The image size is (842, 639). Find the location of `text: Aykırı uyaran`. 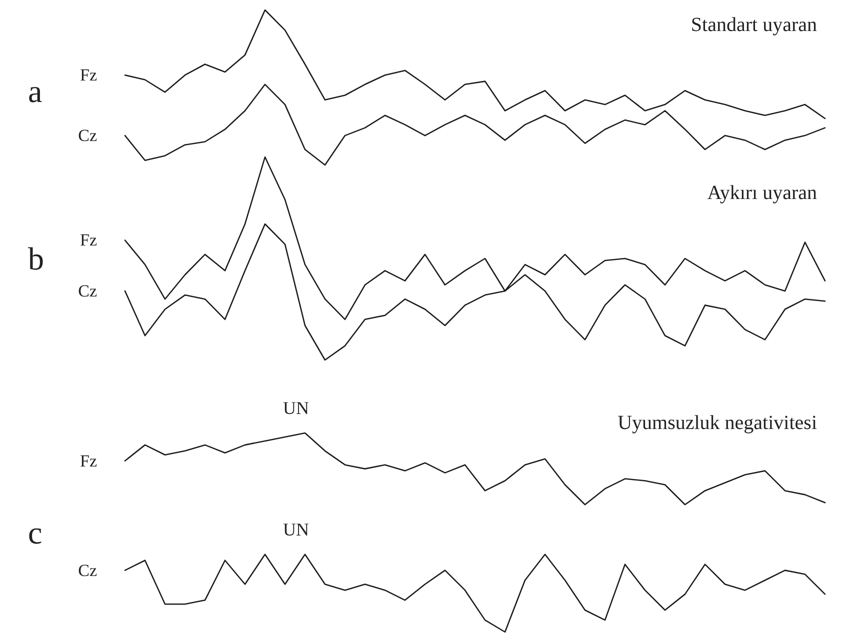

text: Aykırı uyaran is located at coordinates (762, 193).